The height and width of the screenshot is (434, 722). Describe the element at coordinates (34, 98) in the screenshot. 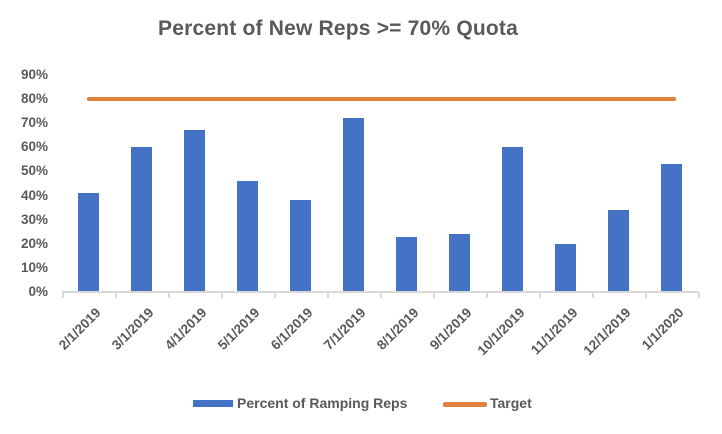

I see `y-axis-tick-label: 80%` at that location.